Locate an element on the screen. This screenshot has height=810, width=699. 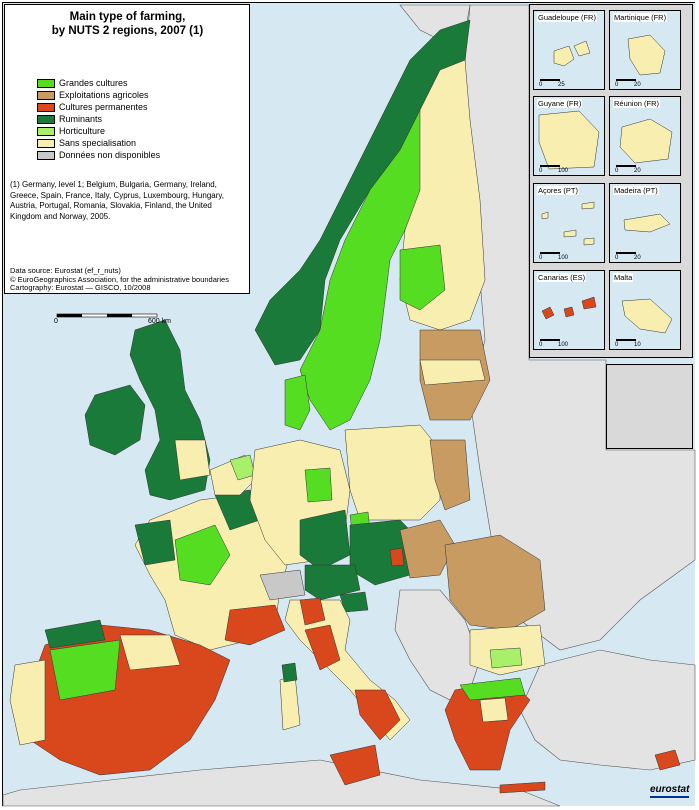
legend-label: Horticulture is located at coordinates (82, 131).